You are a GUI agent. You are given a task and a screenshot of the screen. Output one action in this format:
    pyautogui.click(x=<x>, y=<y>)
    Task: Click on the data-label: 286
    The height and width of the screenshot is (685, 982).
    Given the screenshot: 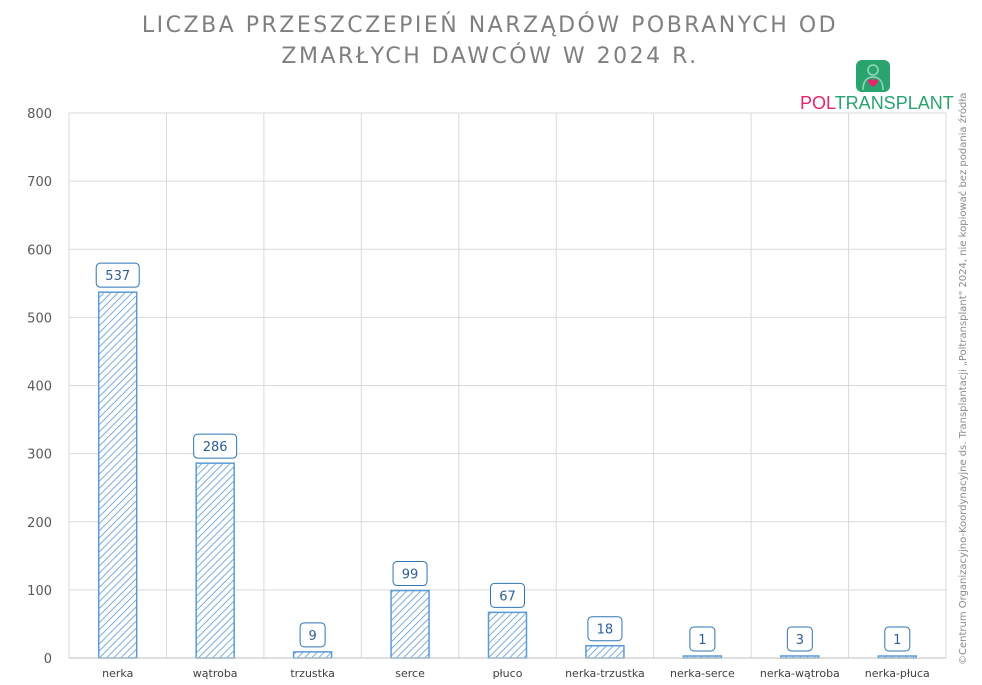 What is the action you would take?
    pyautogui.click(x=215, y=447)
    